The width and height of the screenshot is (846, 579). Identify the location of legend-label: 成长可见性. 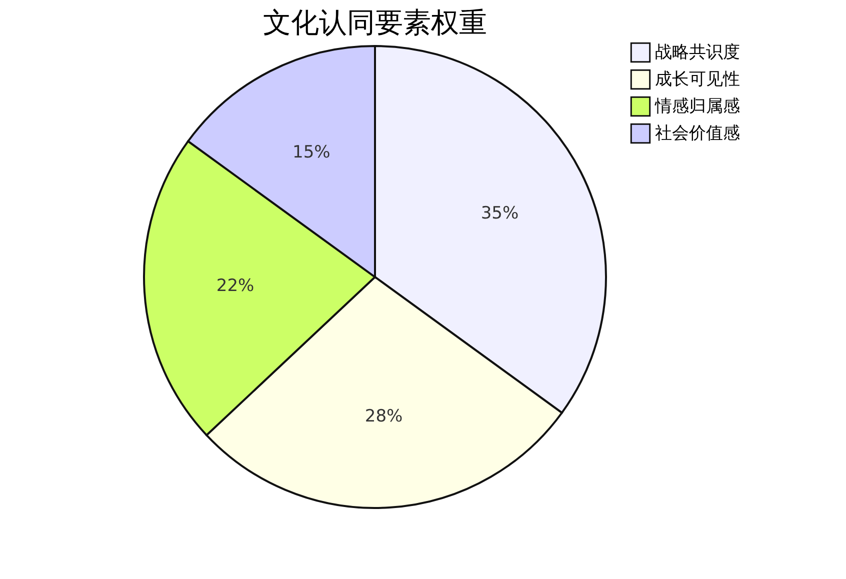
(697, 80).